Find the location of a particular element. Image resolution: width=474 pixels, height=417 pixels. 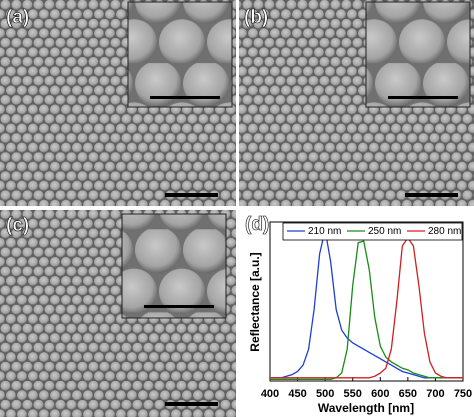

legend-label: 210 nm is located at coordinates (324, 231).